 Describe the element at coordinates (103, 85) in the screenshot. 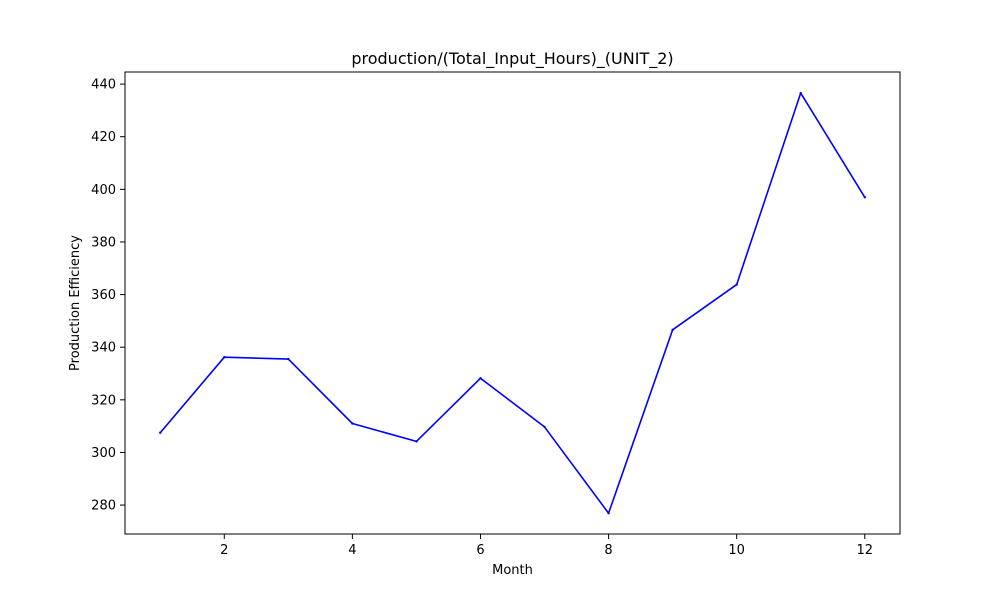

I see `y-tick-label: 440` at that location.